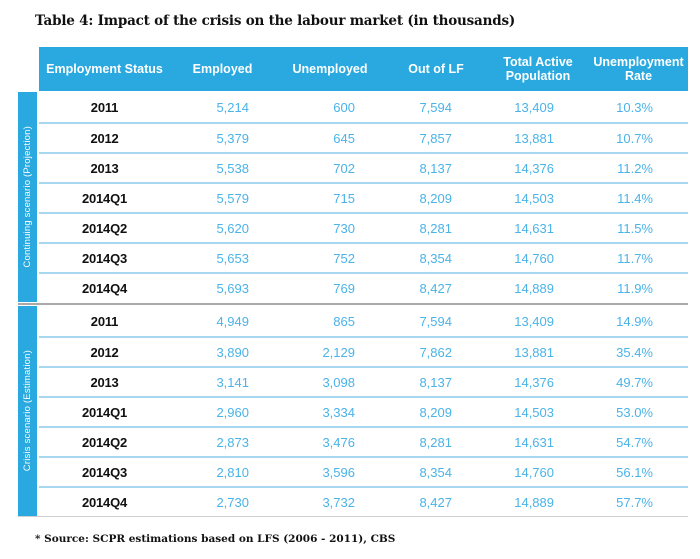  What do you see at coordinates (363, 167) in the screenshot?
I see `table-row: 2013 5,538 702 8,137 14,376 11.2%` at bounding box center [363, 167].